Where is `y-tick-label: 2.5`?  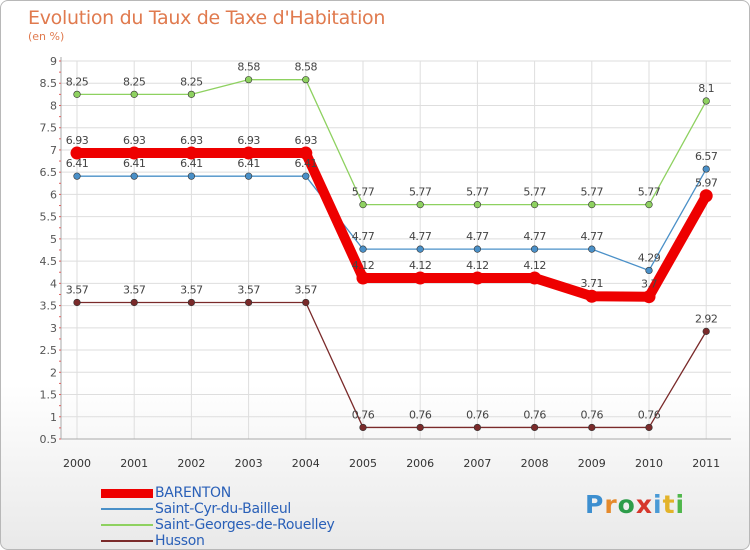 y-tick-label: 2.5 is located at coordinates (49, 350).